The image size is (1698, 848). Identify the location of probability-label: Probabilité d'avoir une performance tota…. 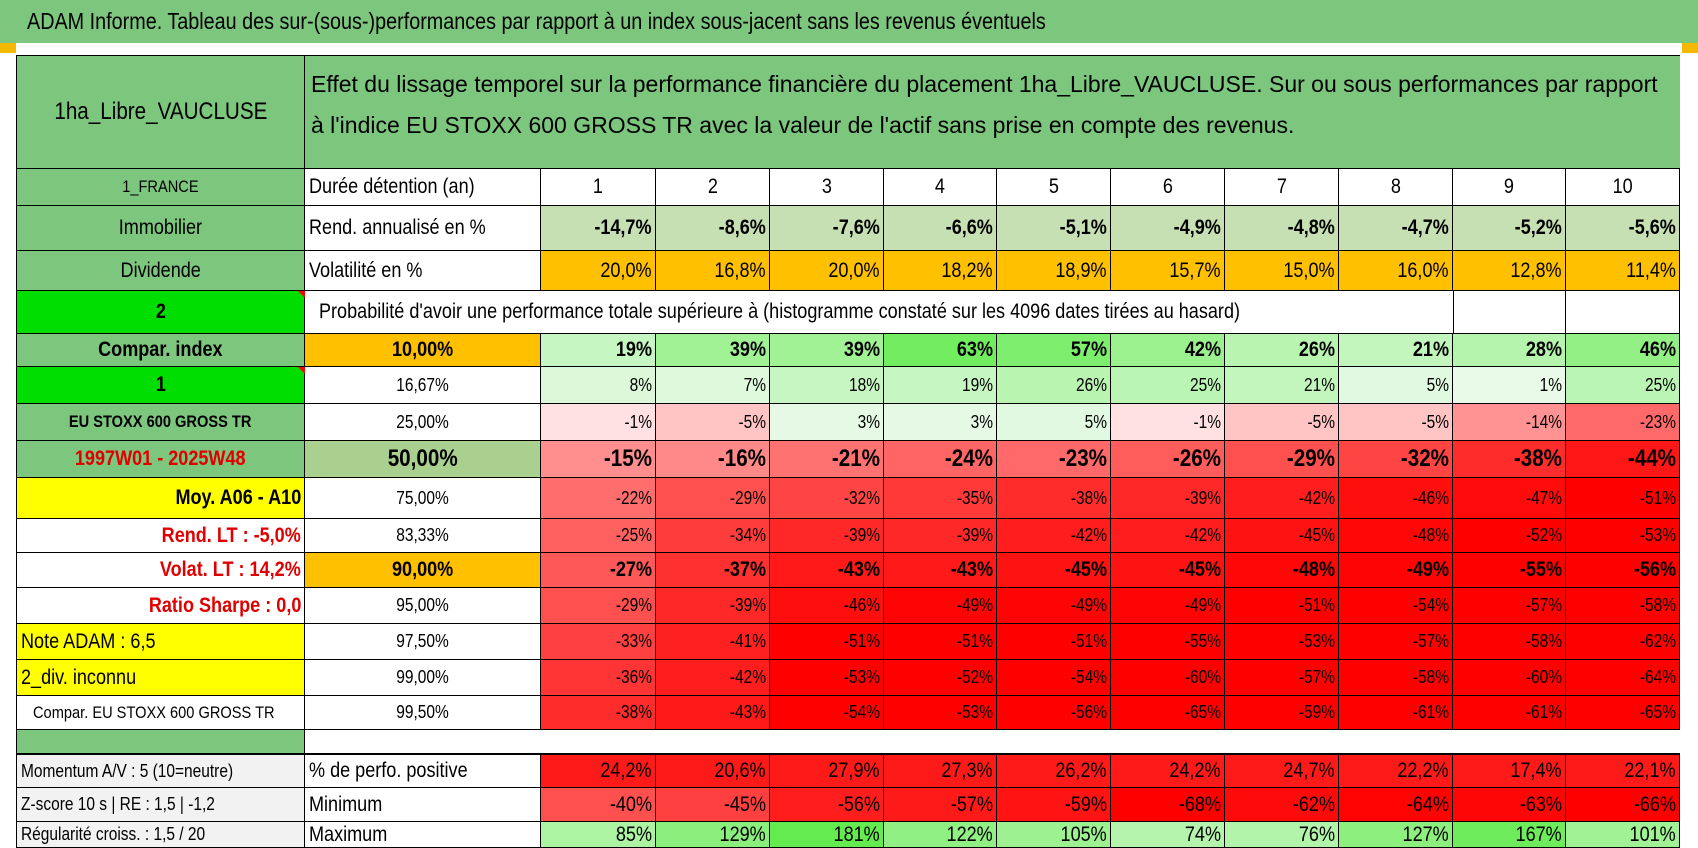
(879, 312).